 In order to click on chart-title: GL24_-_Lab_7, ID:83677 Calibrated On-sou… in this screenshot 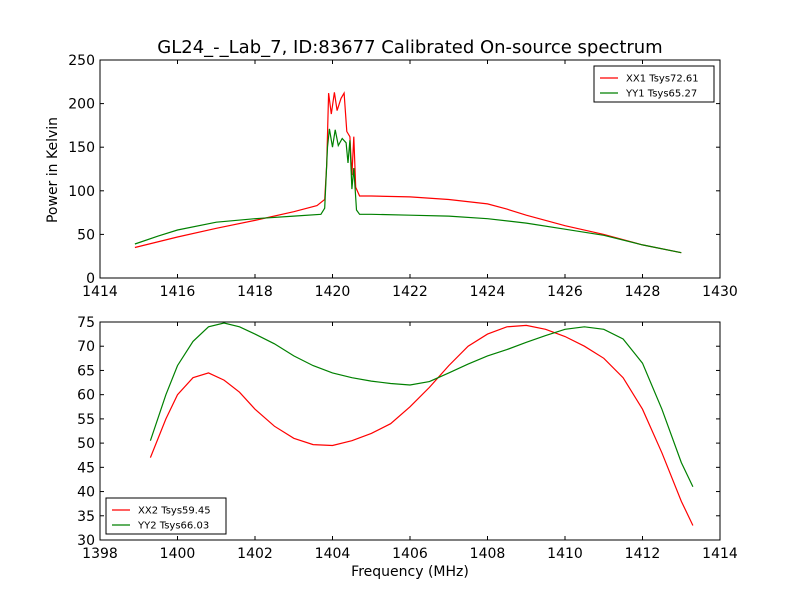, I will do `click(409, 47)`.